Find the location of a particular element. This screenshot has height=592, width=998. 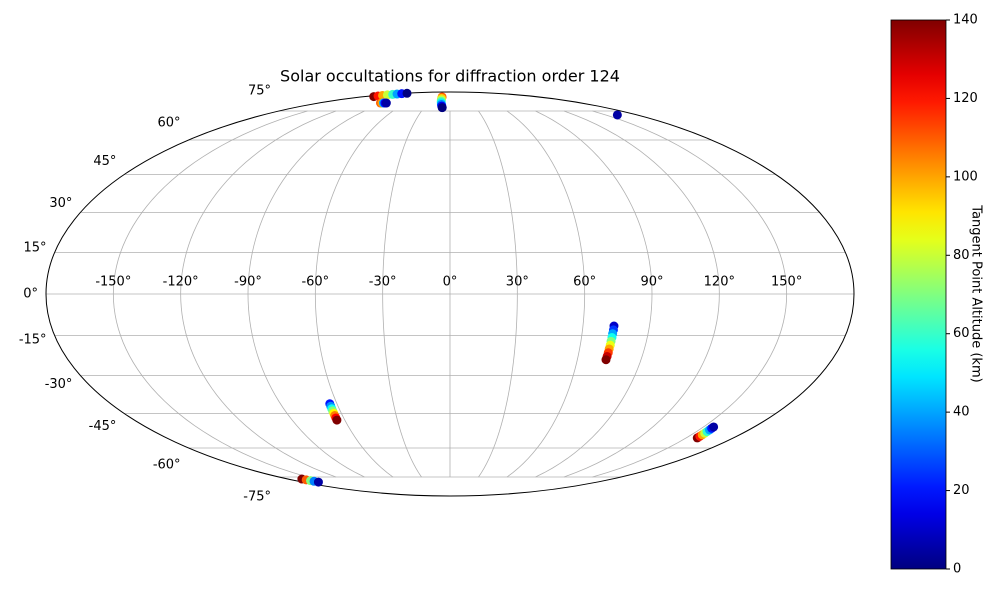

x-tick-label: -120° is located at coordinates (181, 282).